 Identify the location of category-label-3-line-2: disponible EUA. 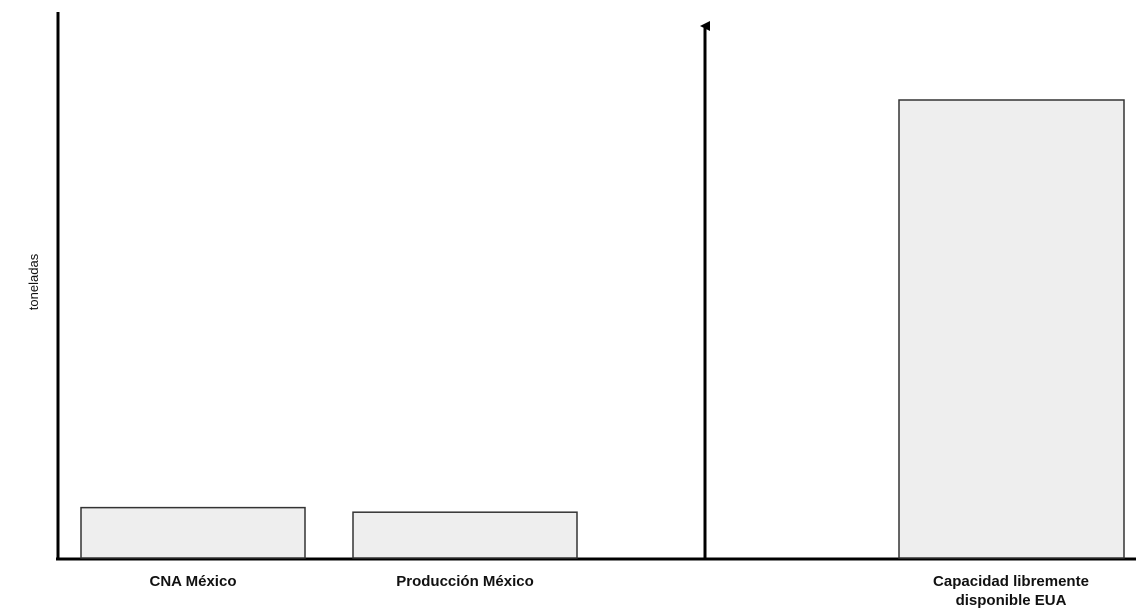
(1011, 600).